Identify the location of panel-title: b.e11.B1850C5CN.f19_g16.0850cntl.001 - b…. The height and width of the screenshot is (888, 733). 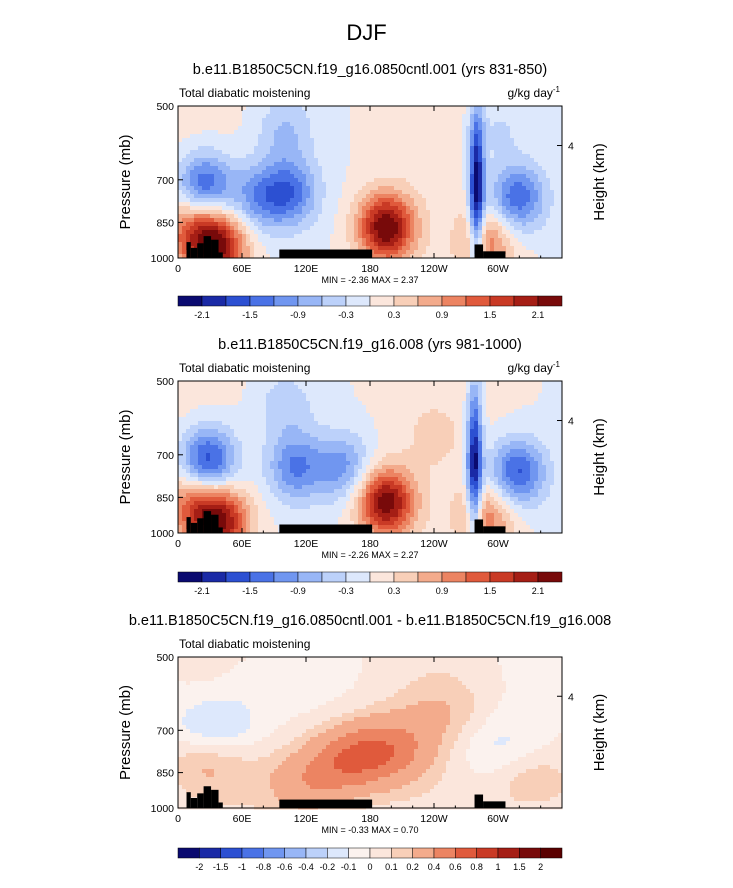
(370, 621).